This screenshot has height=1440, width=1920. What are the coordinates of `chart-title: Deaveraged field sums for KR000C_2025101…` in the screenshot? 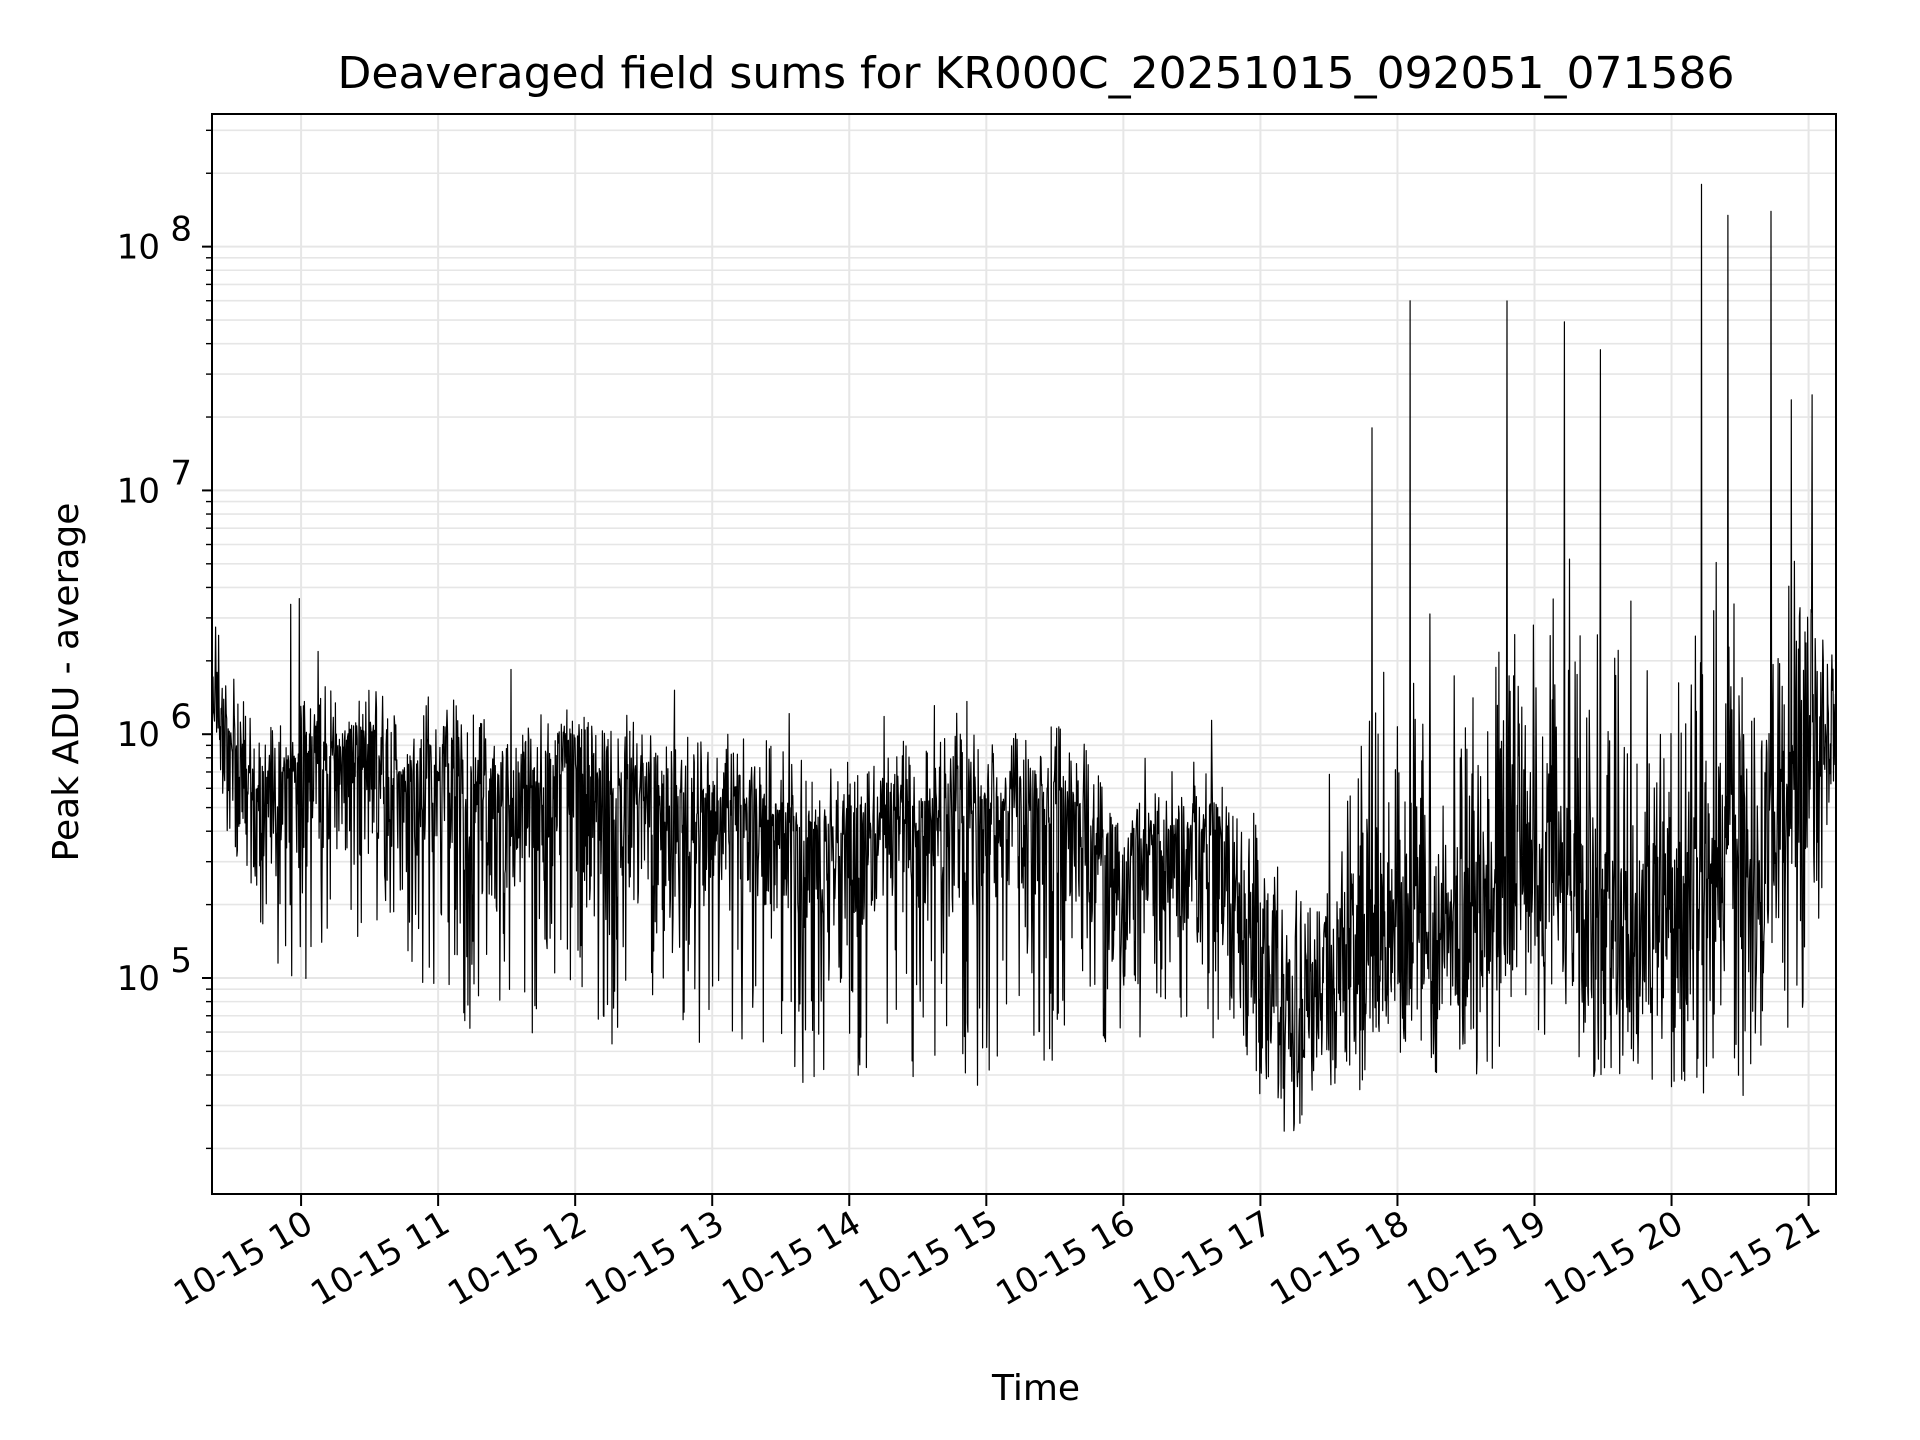 It's located at (1036, 73).